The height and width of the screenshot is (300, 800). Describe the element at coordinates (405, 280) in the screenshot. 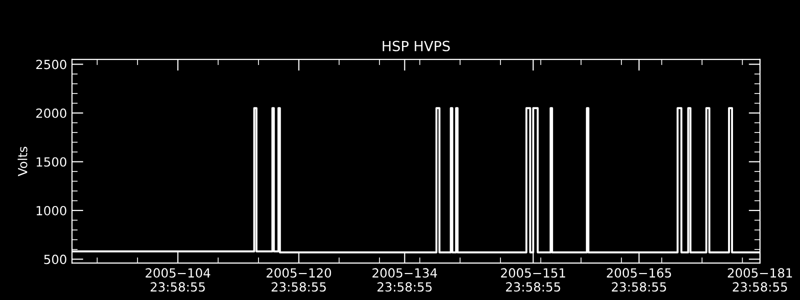

I see `x-tick-label: 2005−134 23:58:55` at that location.